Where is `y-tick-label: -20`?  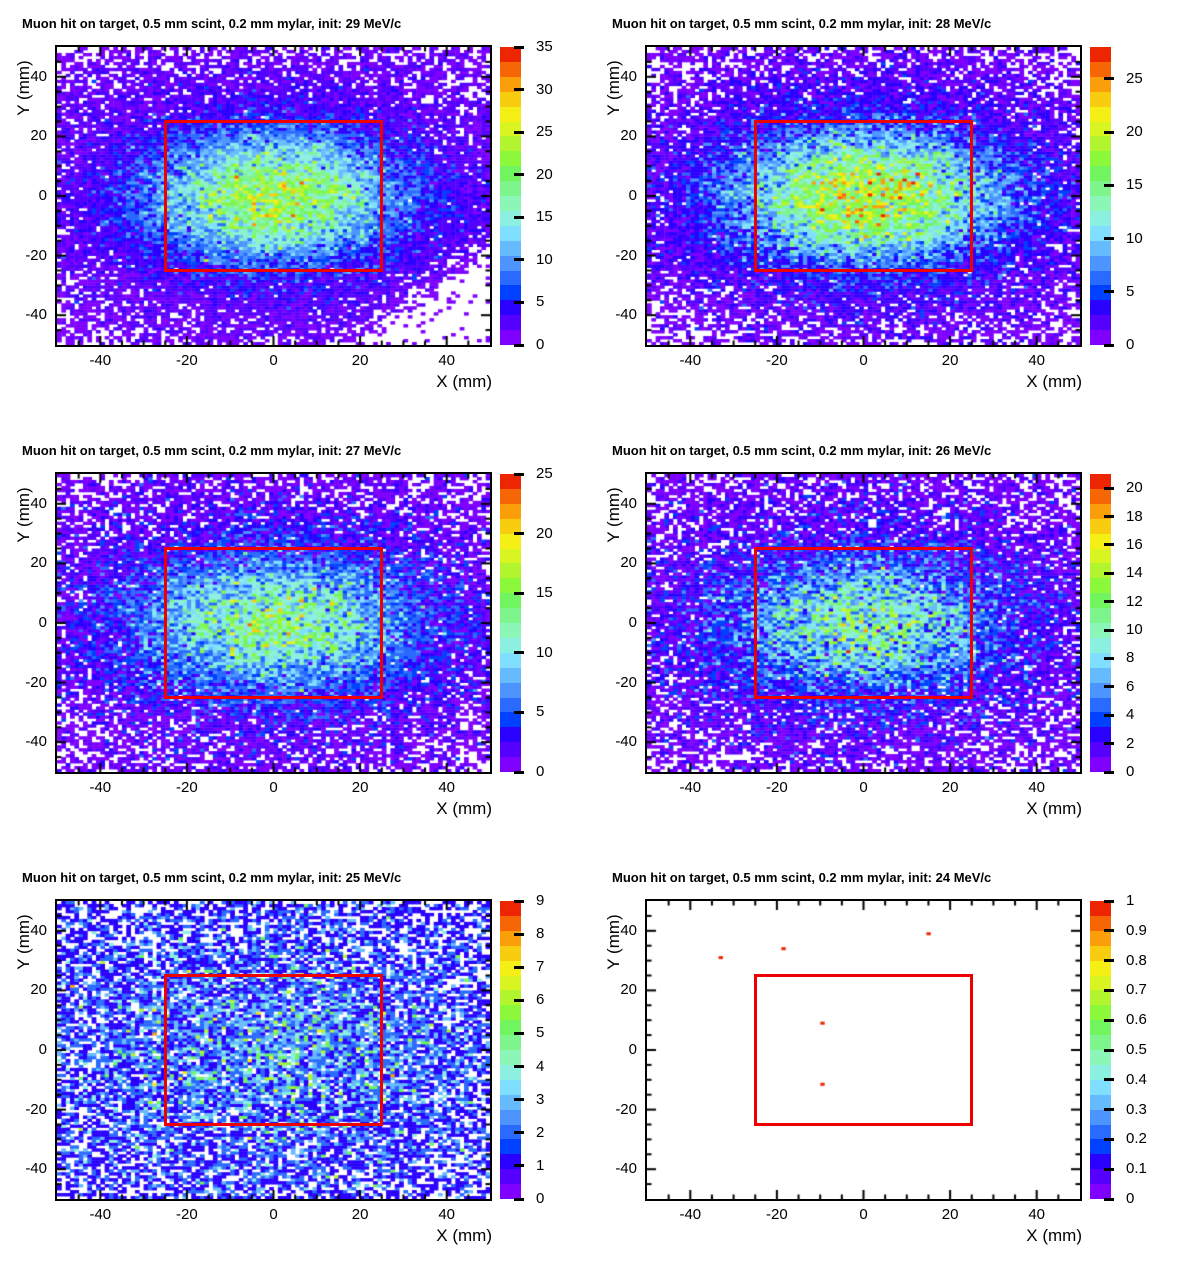
y-tick-label: -20 is located at coordinates (626, 682).